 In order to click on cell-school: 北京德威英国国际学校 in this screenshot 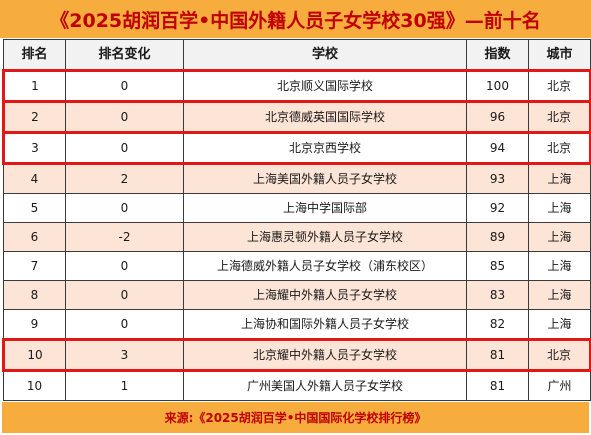, I will do `click(325, 117)`.